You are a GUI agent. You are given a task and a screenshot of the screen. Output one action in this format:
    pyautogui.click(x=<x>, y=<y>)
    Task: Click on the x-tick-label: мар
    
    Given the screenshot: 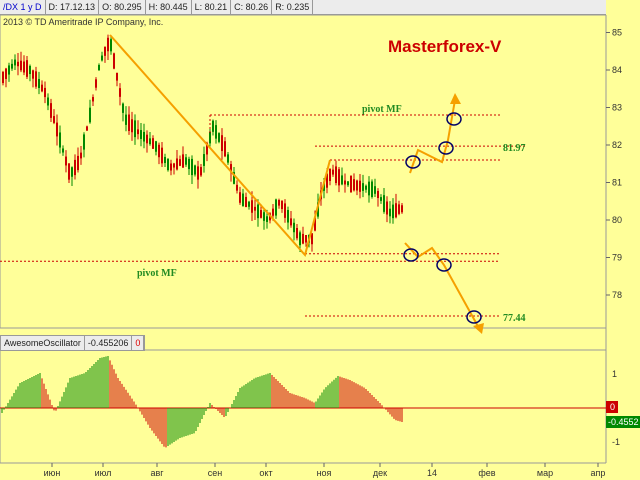 What is the action you would take?
    pyautogui.click(x=545, y=473)
    